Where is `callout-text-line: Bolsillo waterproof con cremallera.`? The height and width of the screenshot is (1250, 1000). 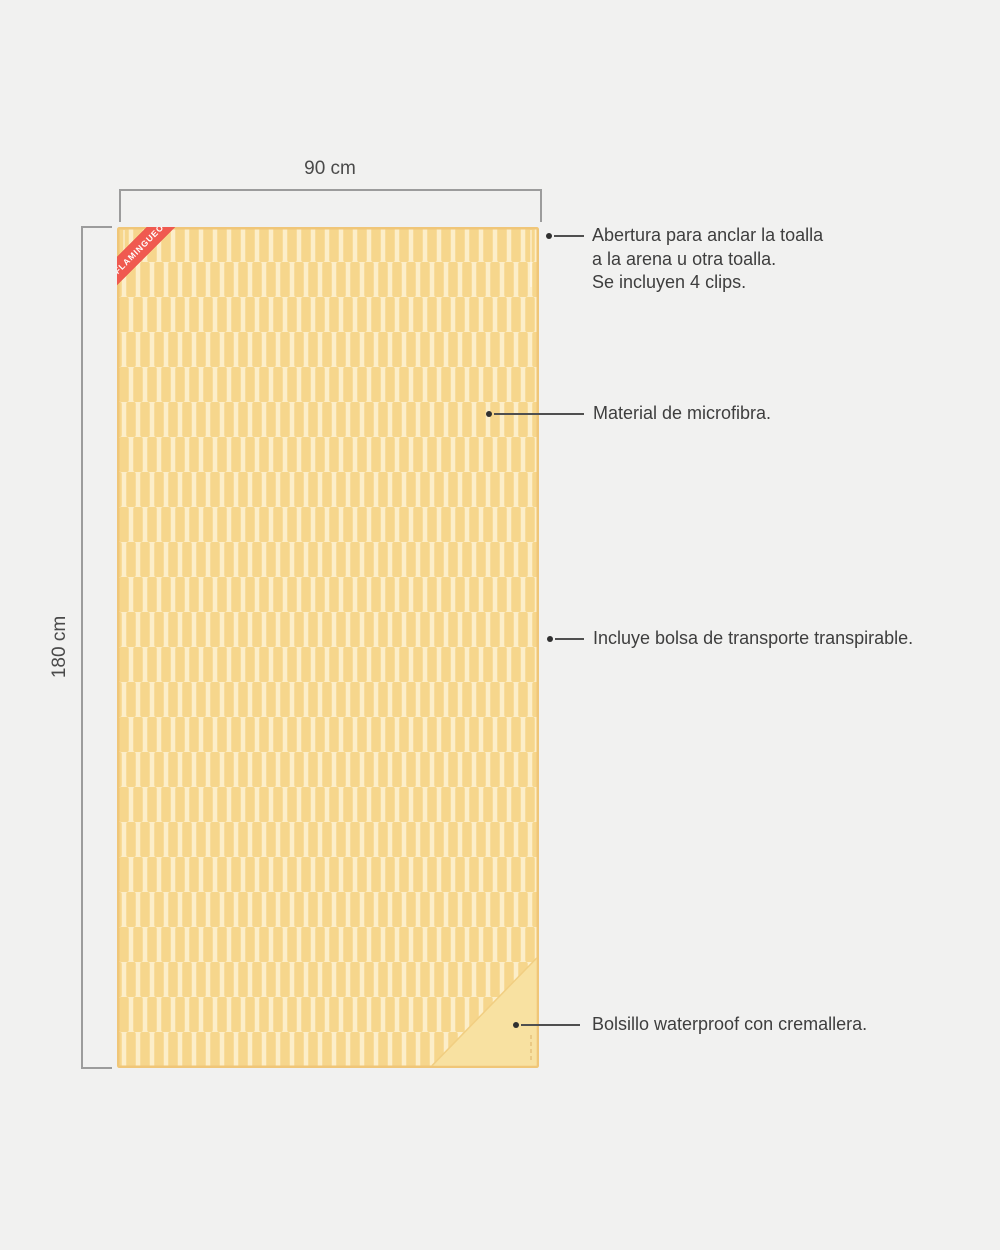 callout-text-line: Bolsillo waterproof con cremallera. is located at coordinates (730, 1024).